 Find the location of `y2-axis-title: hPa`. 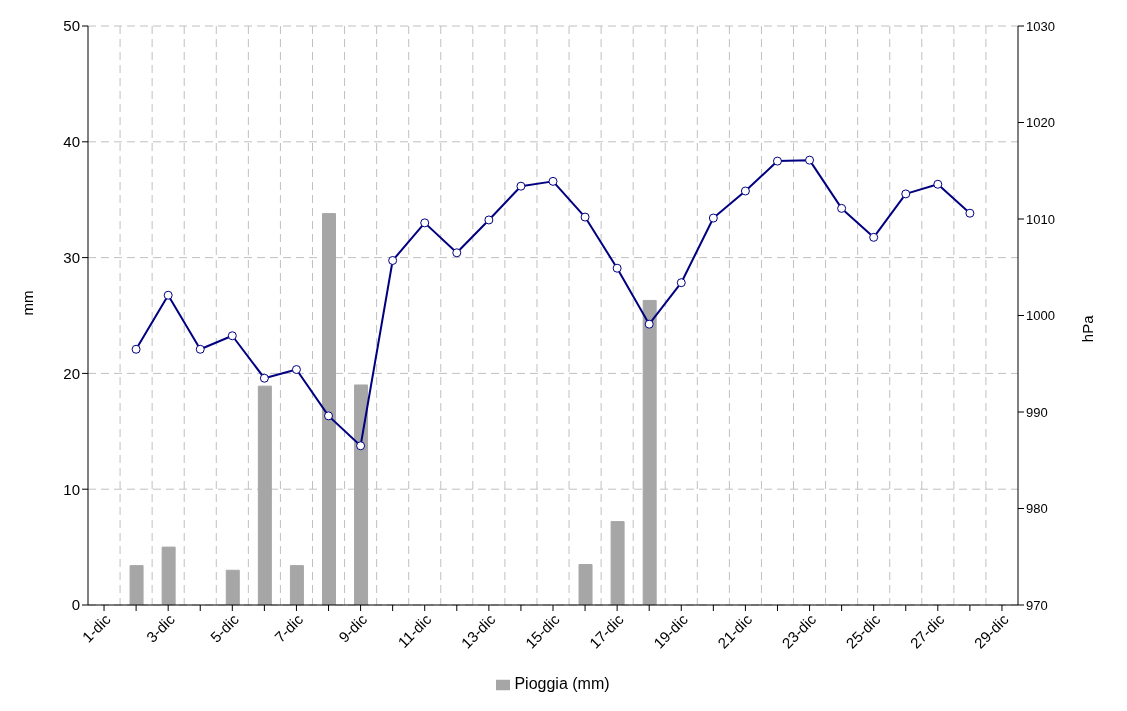

y2-axis-title: hPa is located at coordinates (1088, 328).